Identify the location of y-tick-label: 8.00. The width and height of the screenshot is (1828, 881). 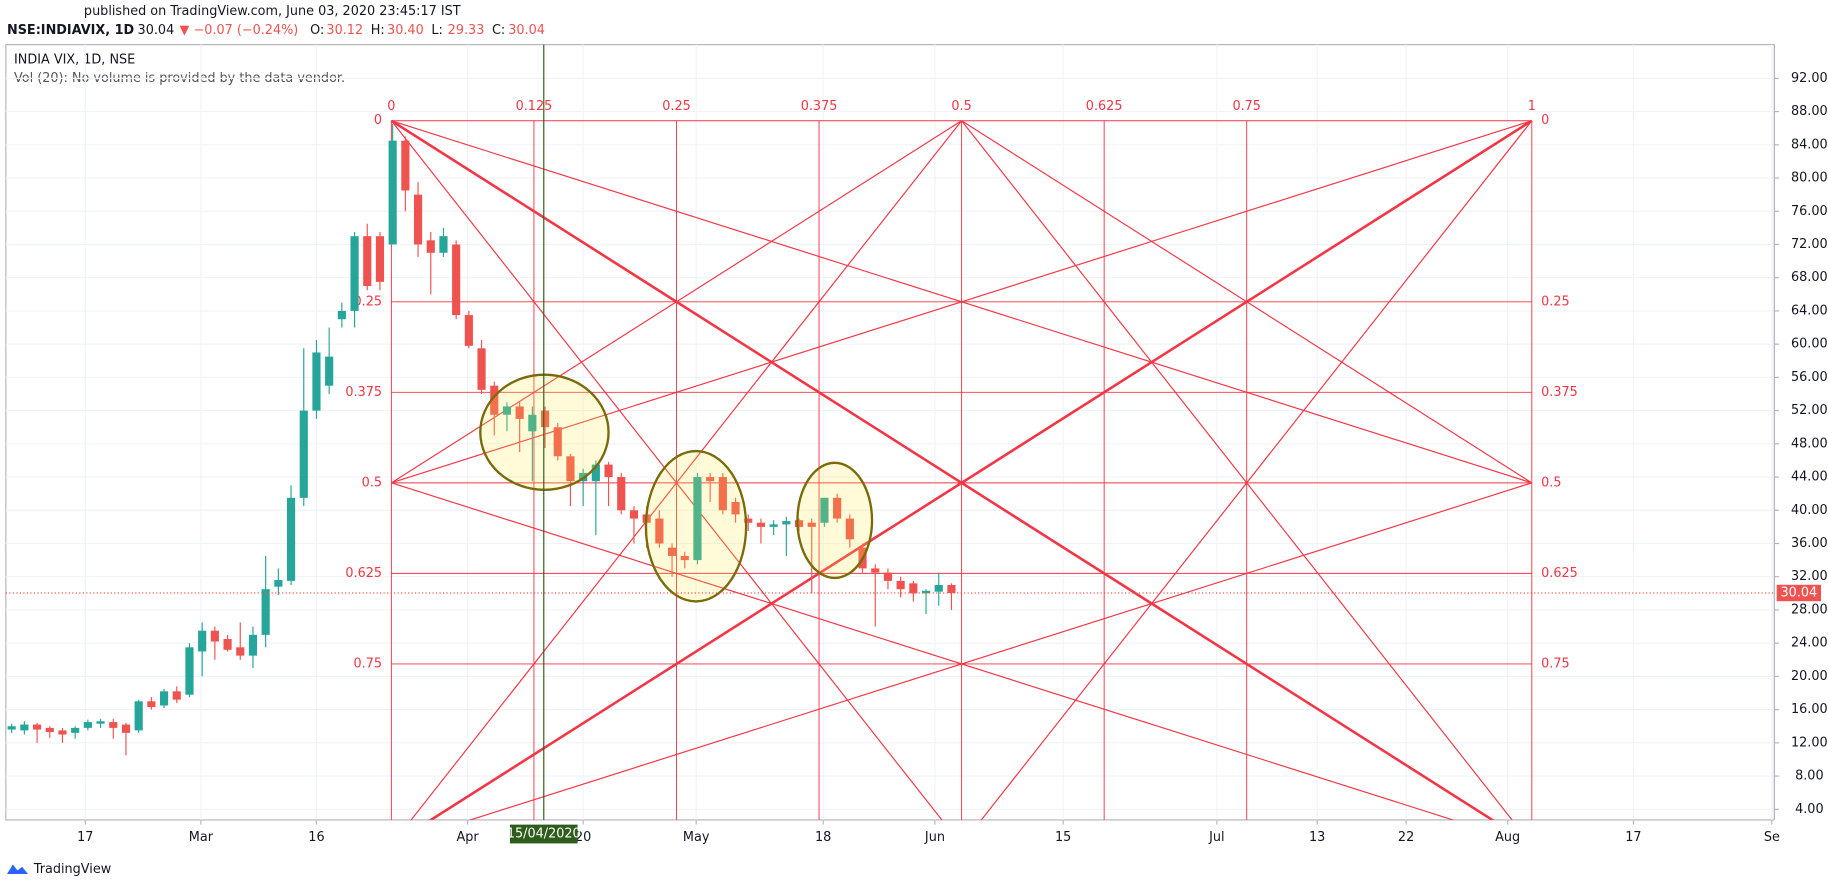
(1809, 776).